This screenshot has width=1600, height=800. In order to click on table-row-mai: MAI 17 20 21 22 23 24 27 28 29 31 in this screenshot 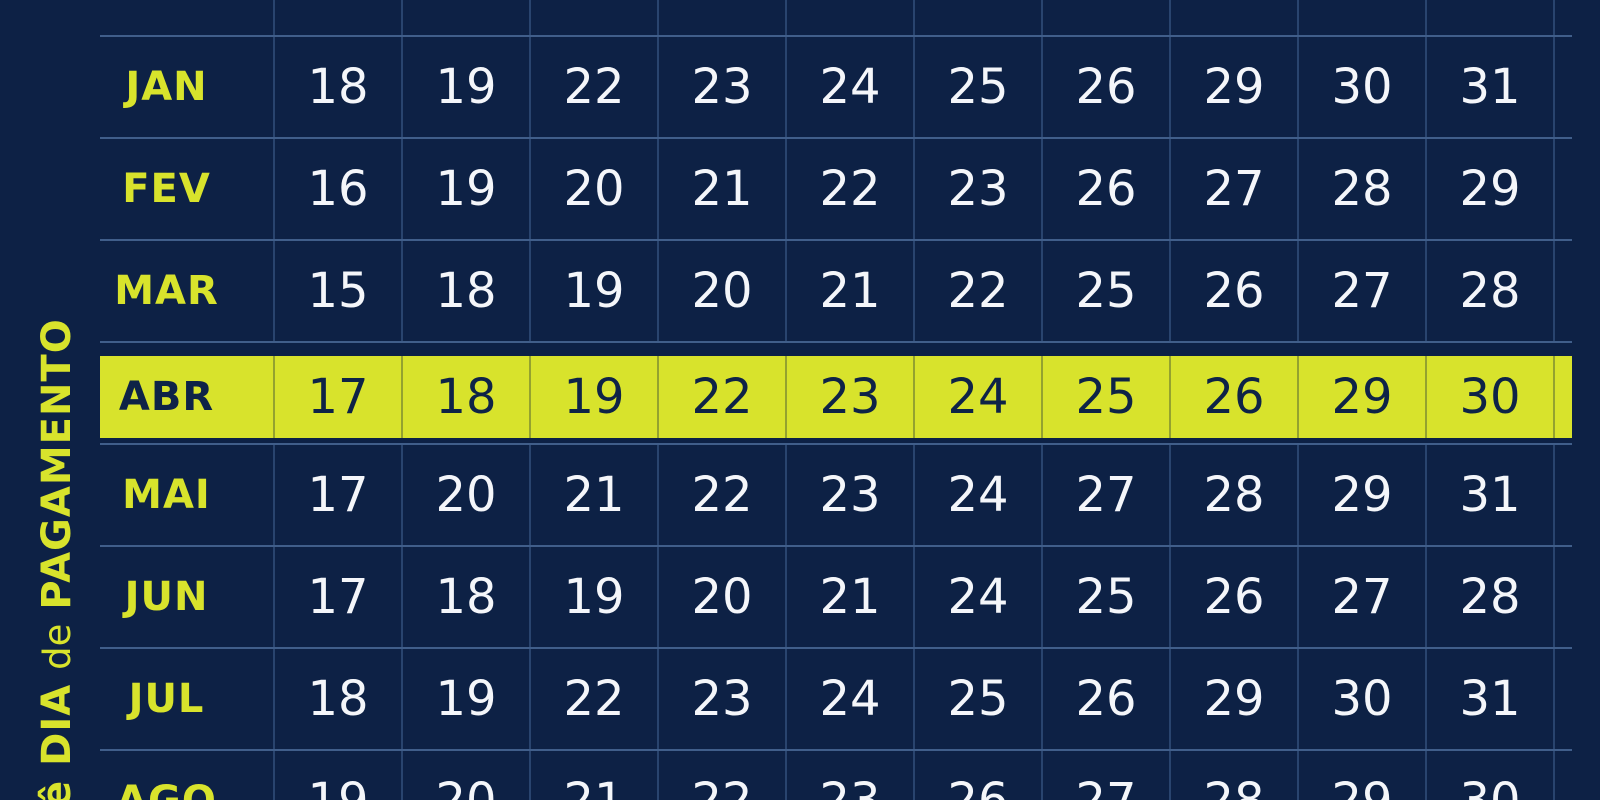, I will do `click(836, 496)`.